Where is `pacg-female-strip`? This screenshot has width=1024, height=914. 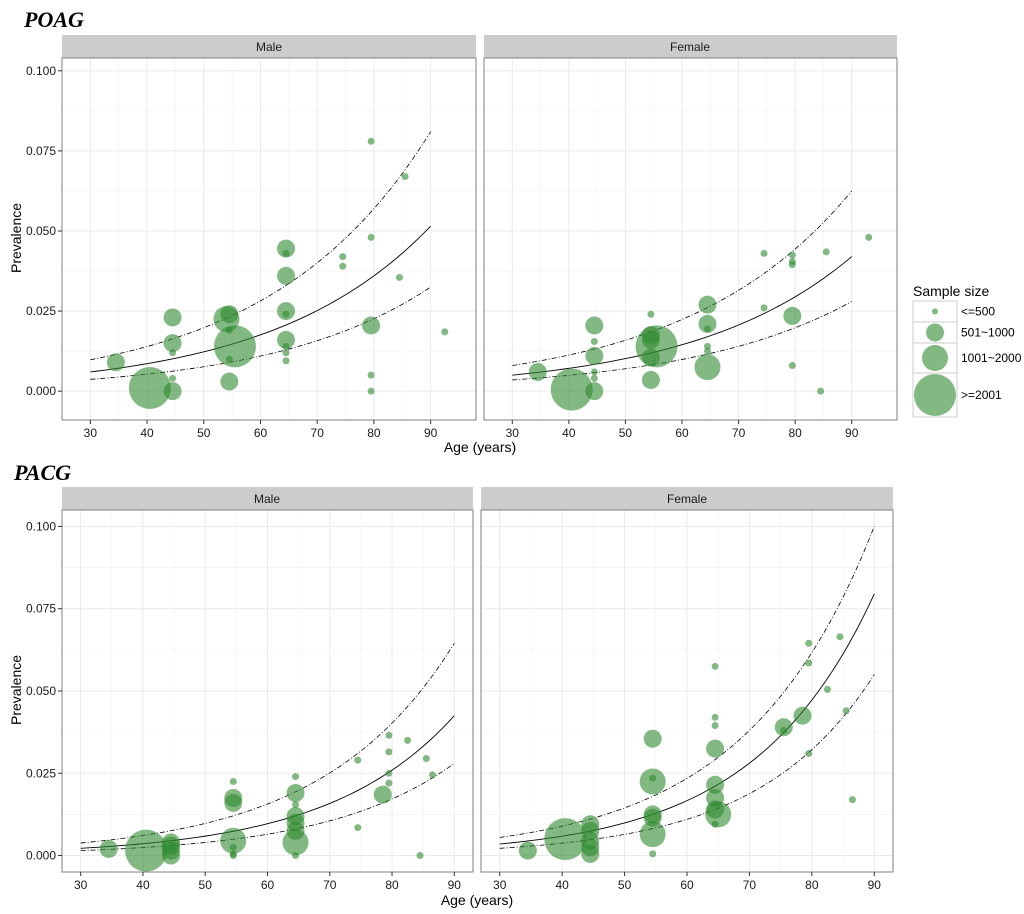 pacg-female-strip is located at coordinates (687, 498).